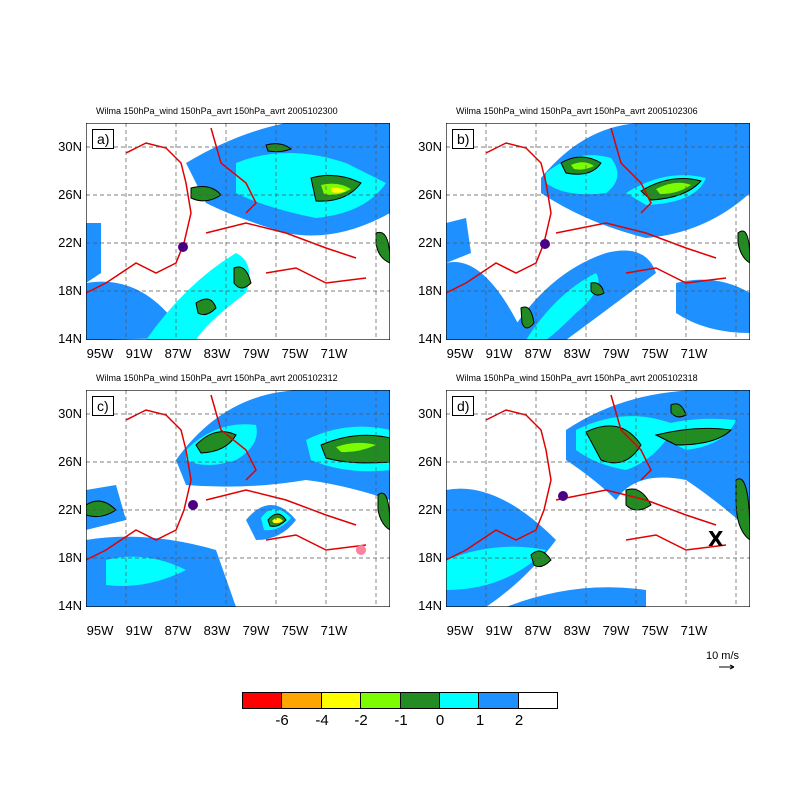  What do you see at coordinates (139, 353) in the screenshot?
I see `lon-label-a-91w: 91W` at bounding box center [139, 353].